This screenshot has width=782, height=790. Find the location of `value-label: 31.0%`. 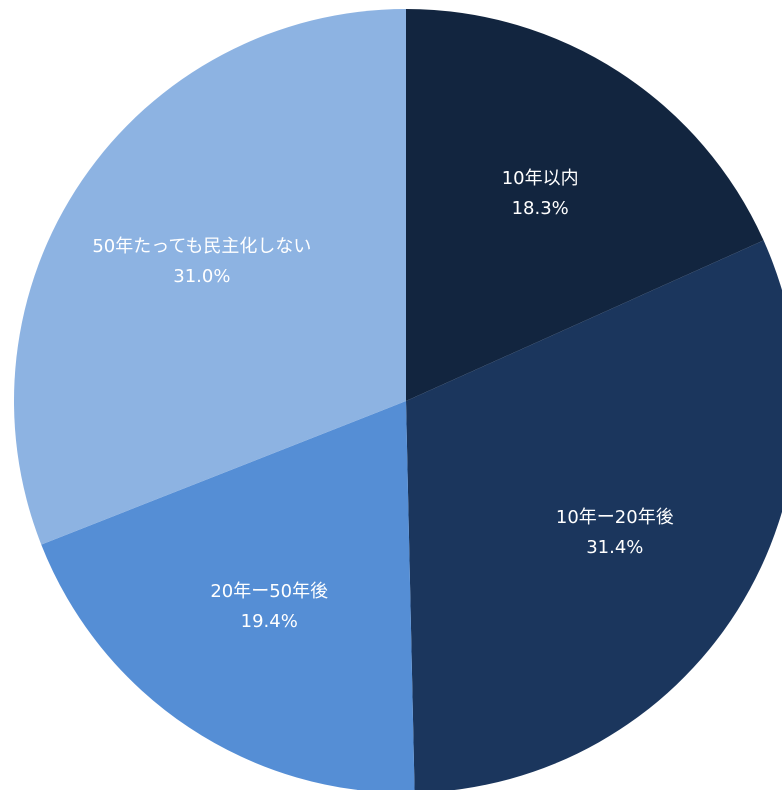

value-label: 31.0% is located at coordinates (202, 276).